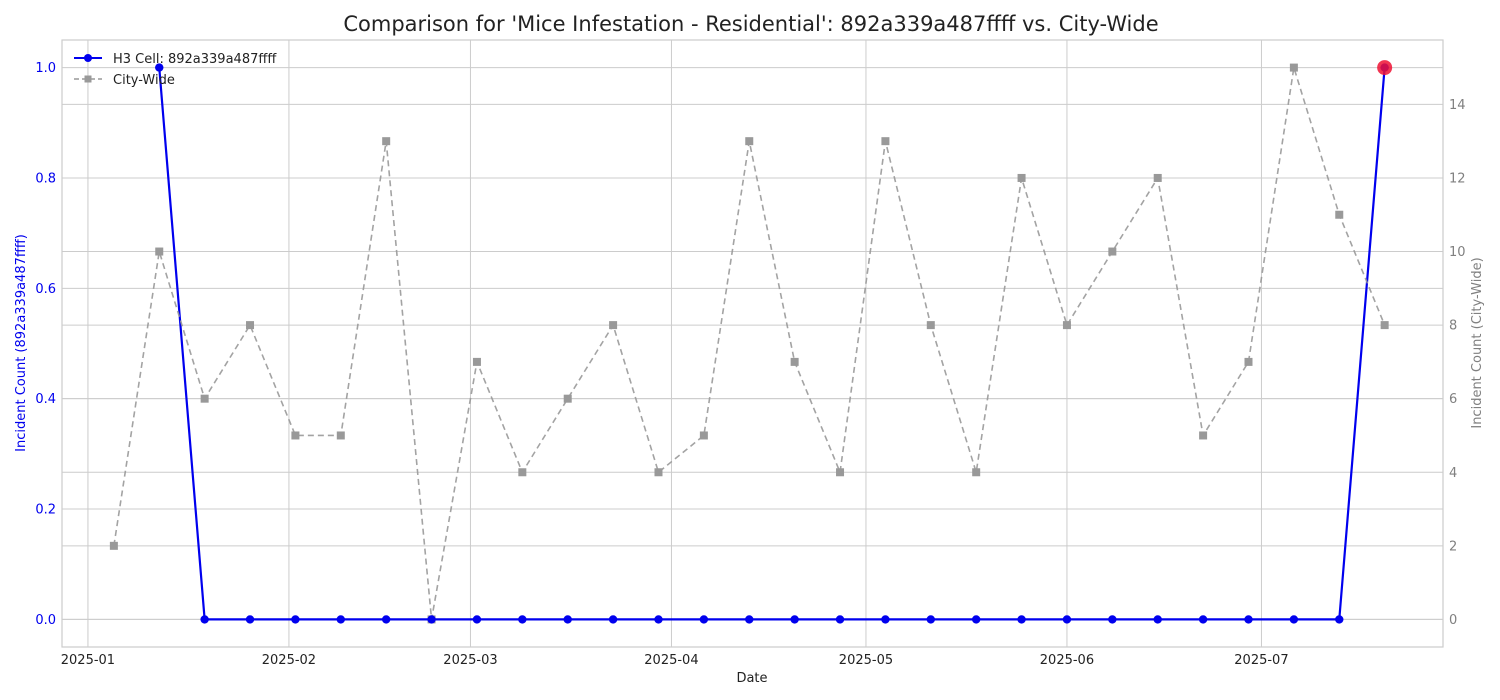 Image resolution: width=1500 pixels, height=700 pixels. Describe the element at coordinates (1477, 342) in the screenshot. I see `right-y-axis-label: Incident Count (City-Wide)` at that location.